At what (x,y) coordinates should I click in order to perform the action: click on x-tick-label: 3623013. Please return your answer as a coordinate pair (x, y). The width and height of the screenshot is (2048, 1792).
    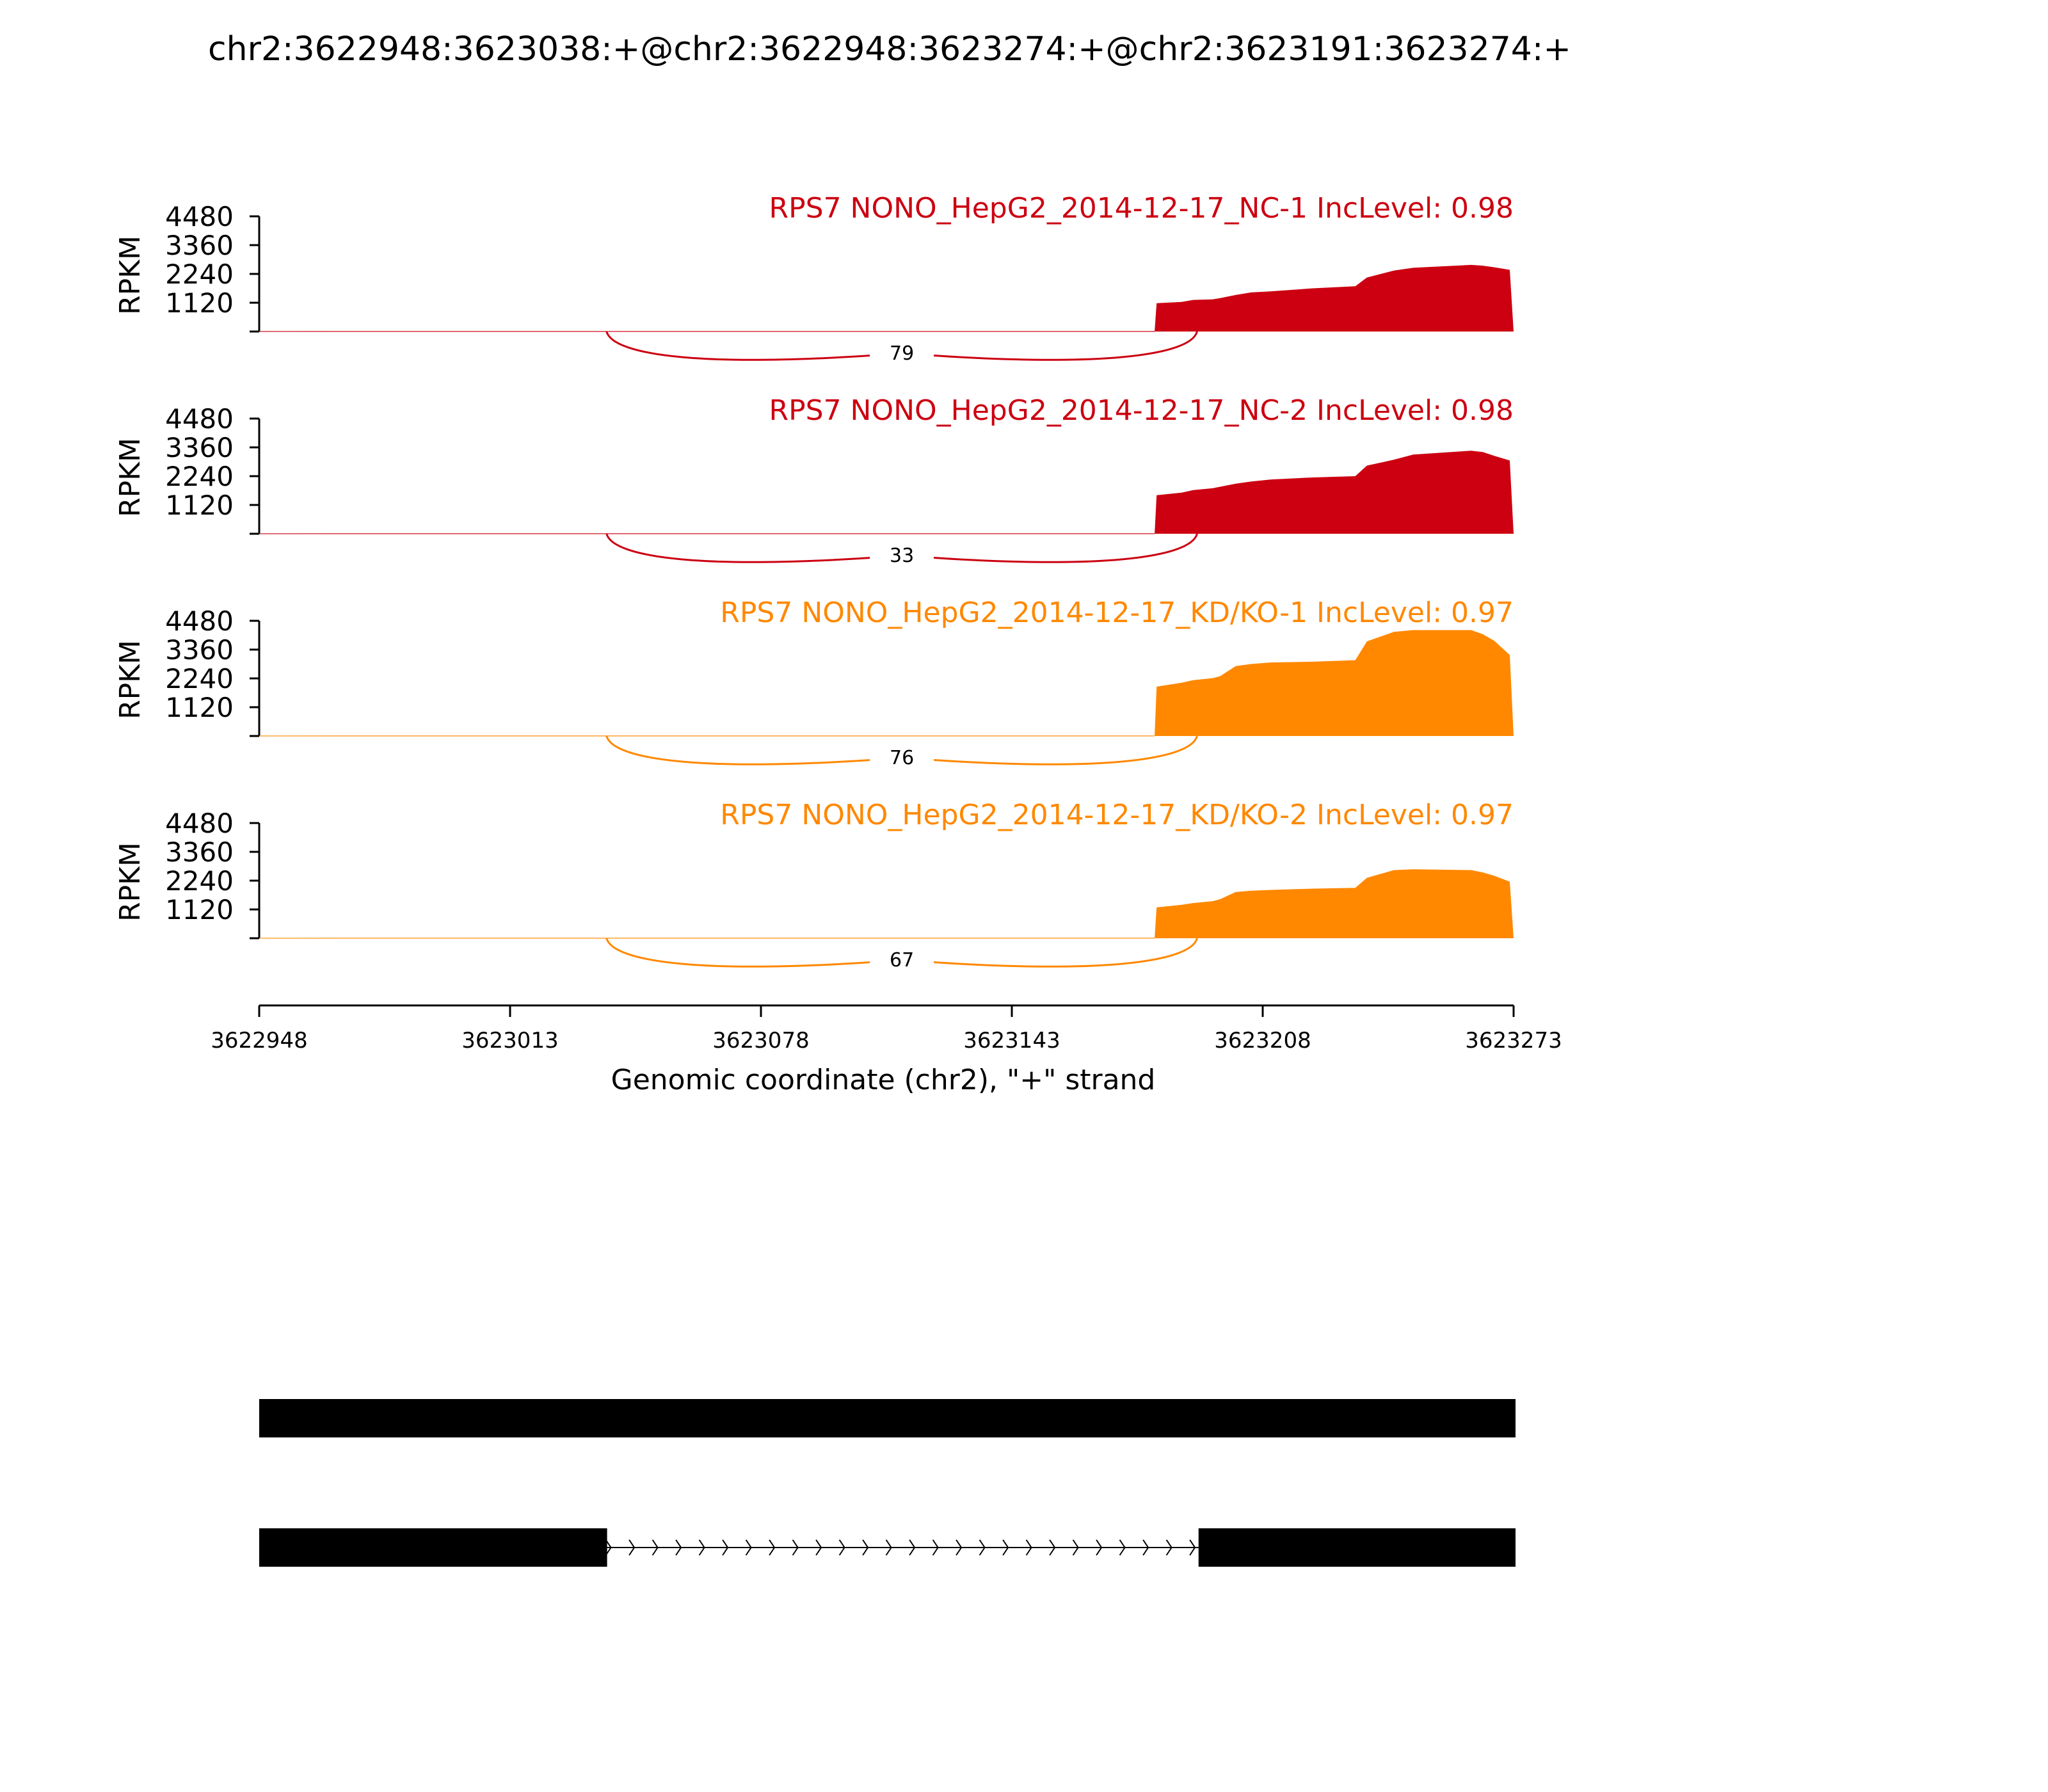
    Looking at the image, I should click on (509, 1040).